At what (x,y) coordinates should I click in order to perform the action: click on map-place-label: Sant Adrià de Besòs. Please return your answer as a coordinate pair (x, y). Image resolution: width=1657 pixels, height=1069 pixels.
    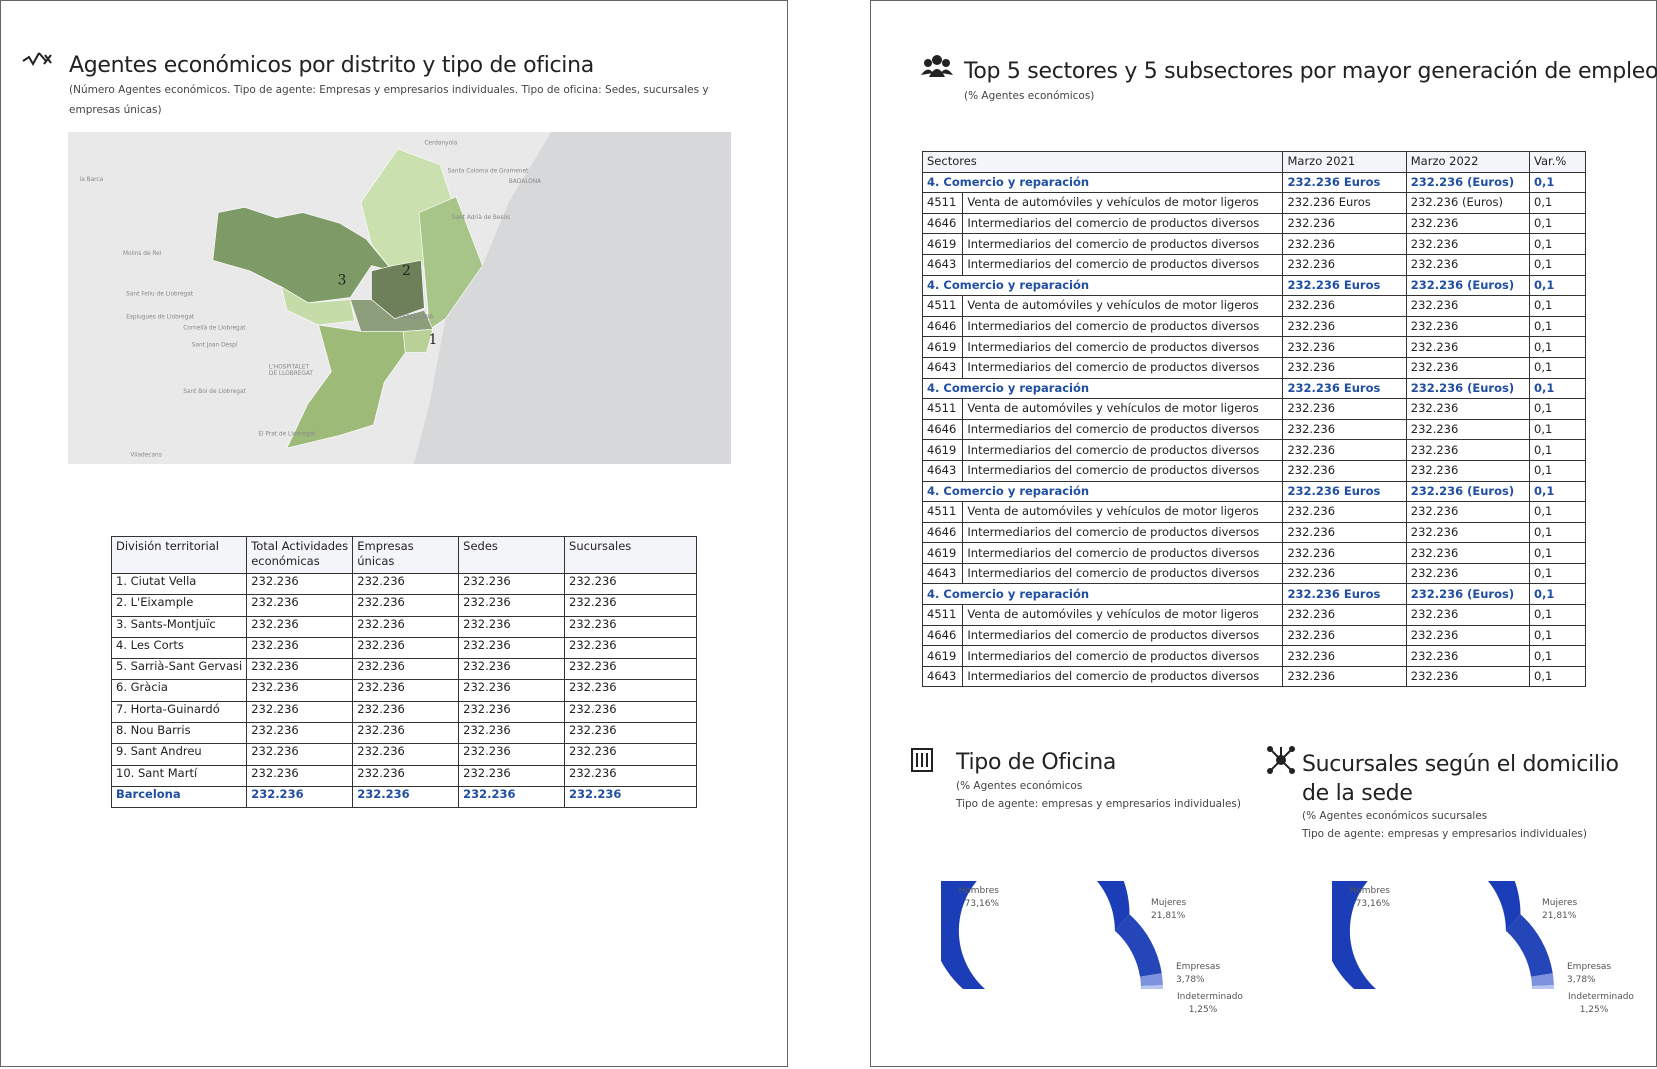
    Looking at the image, I should click on (481, 217).